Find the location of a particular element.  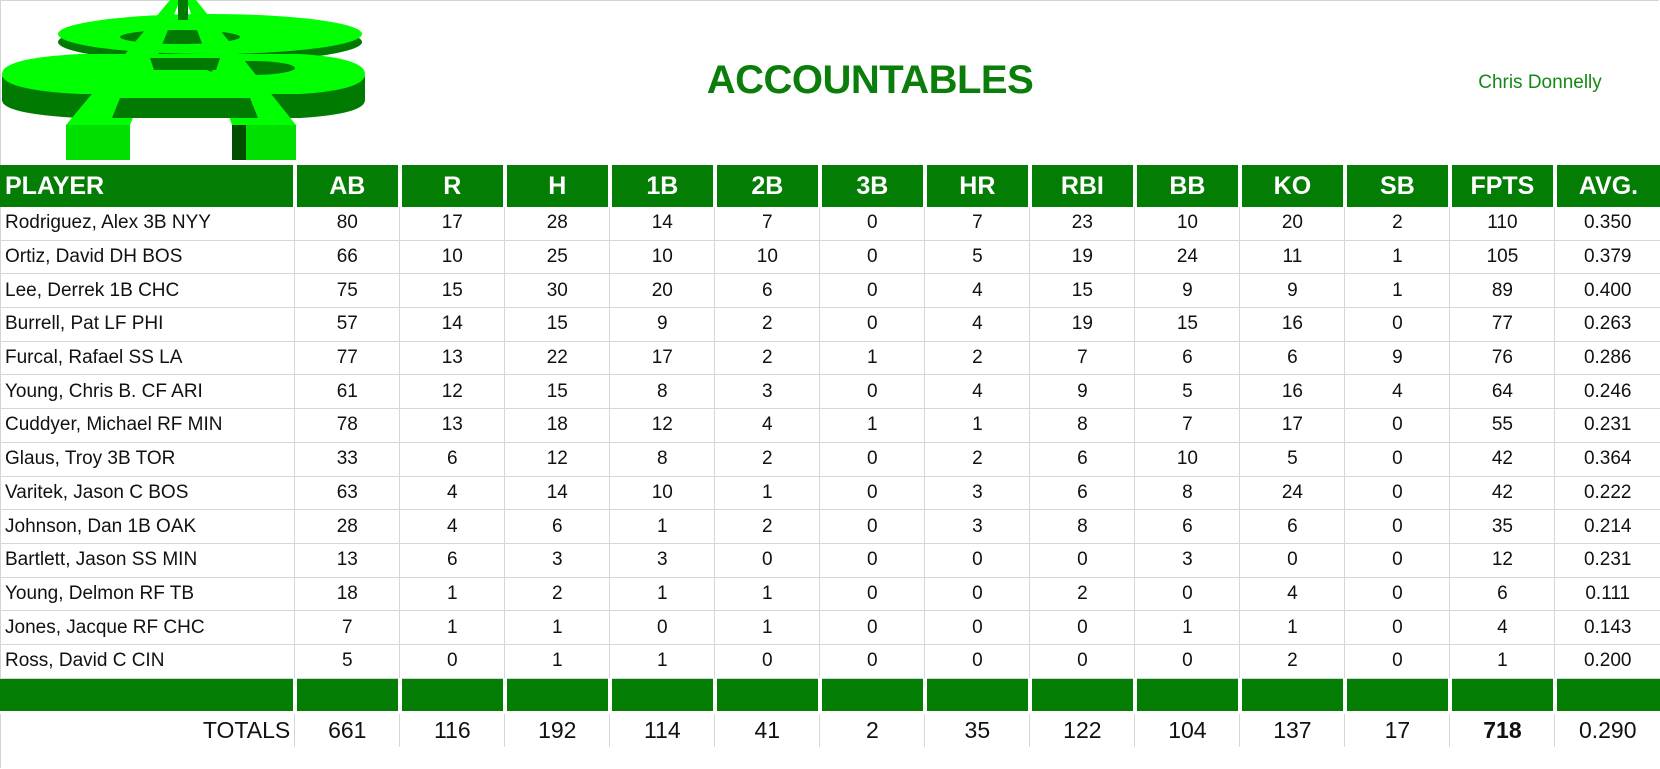

cell-rbi: 6 is located at coordinates (1082, 459).